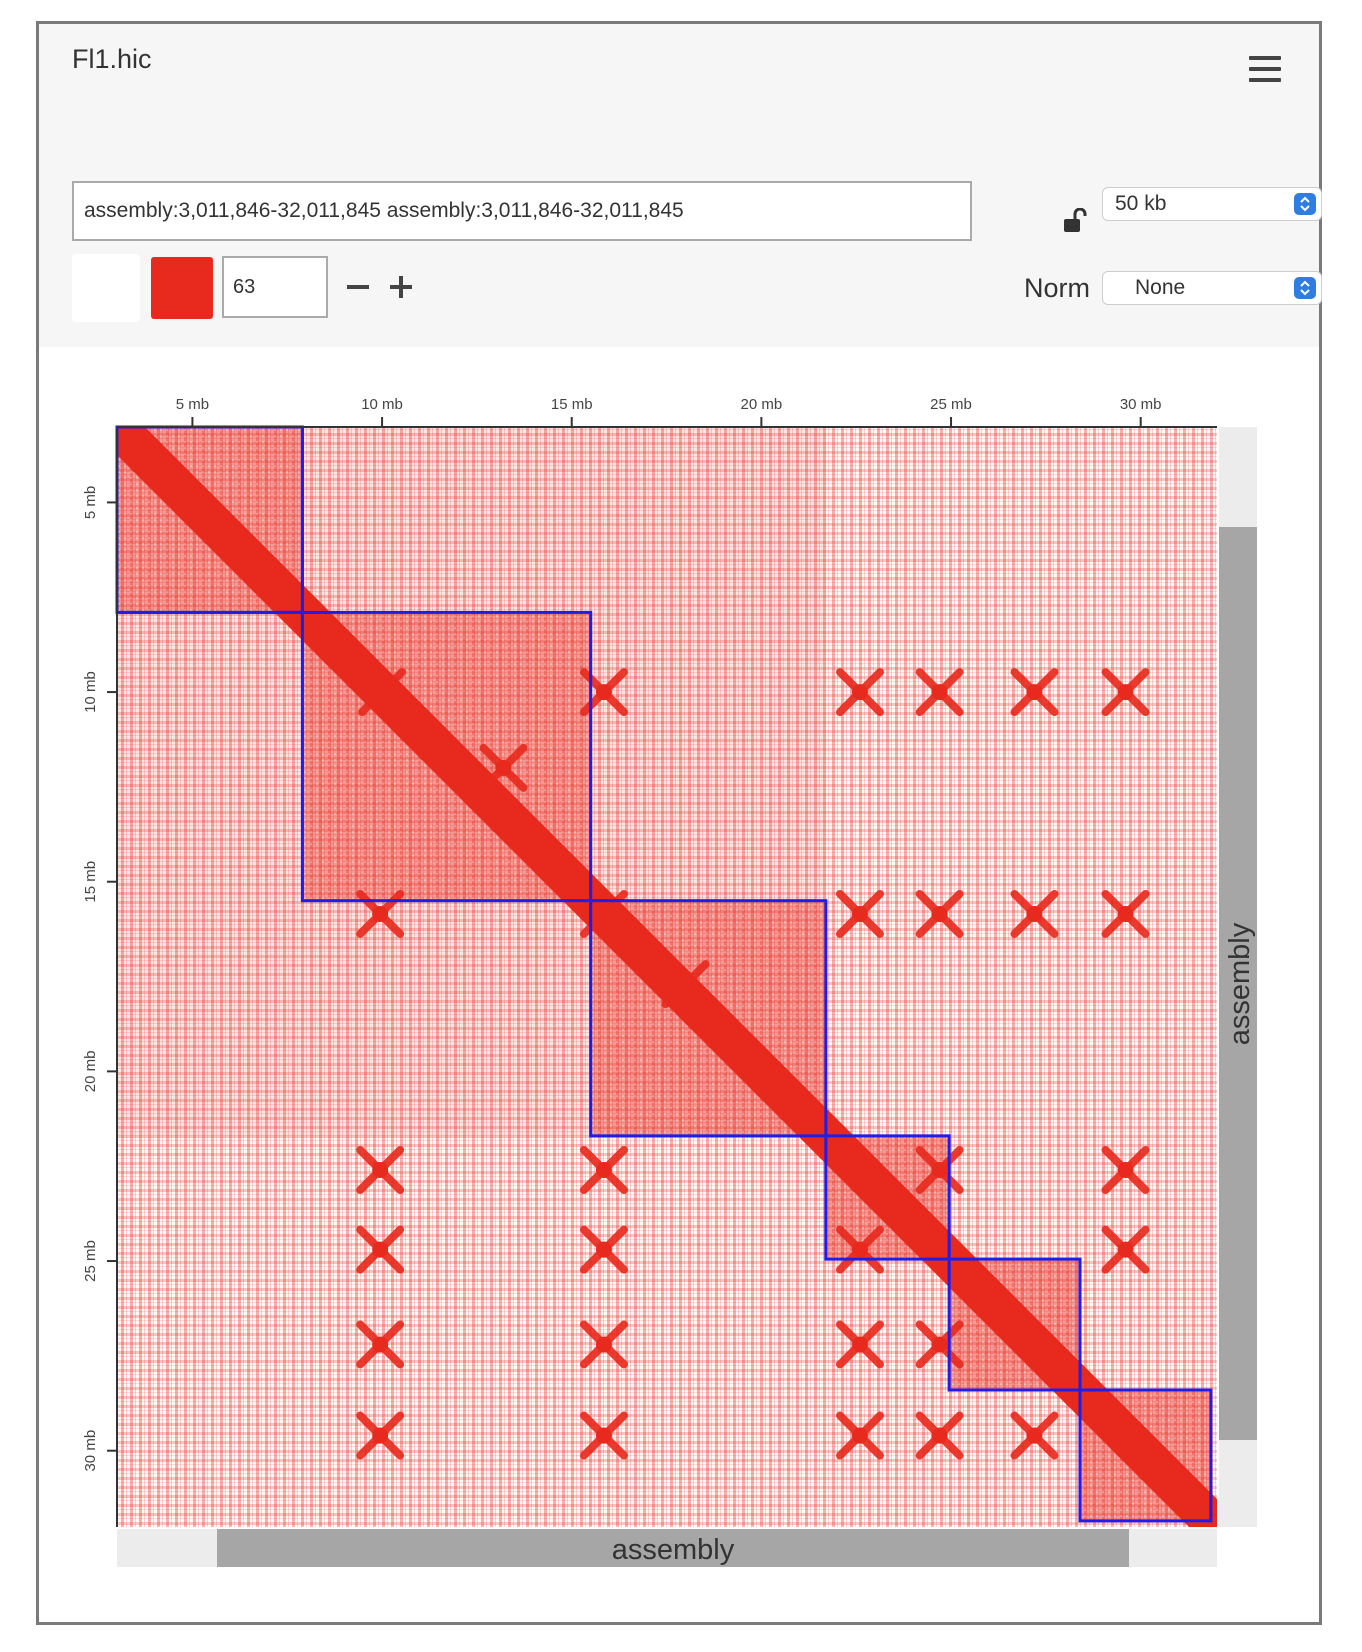 The image size is (1362, 1652). What do you see at coordinates (1075, 221) in the screenshot?
I see `unlocked-padlock-icon` at bounding box center [1075, 221].